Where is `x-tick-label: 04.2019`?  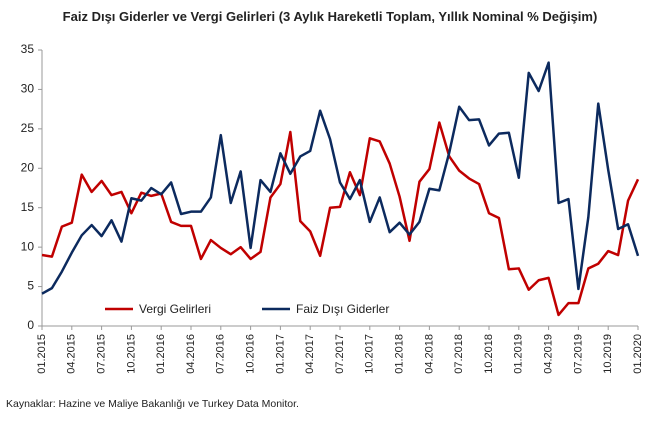 x-tick-label: 04.2019 is located at coordinates (549, 354).